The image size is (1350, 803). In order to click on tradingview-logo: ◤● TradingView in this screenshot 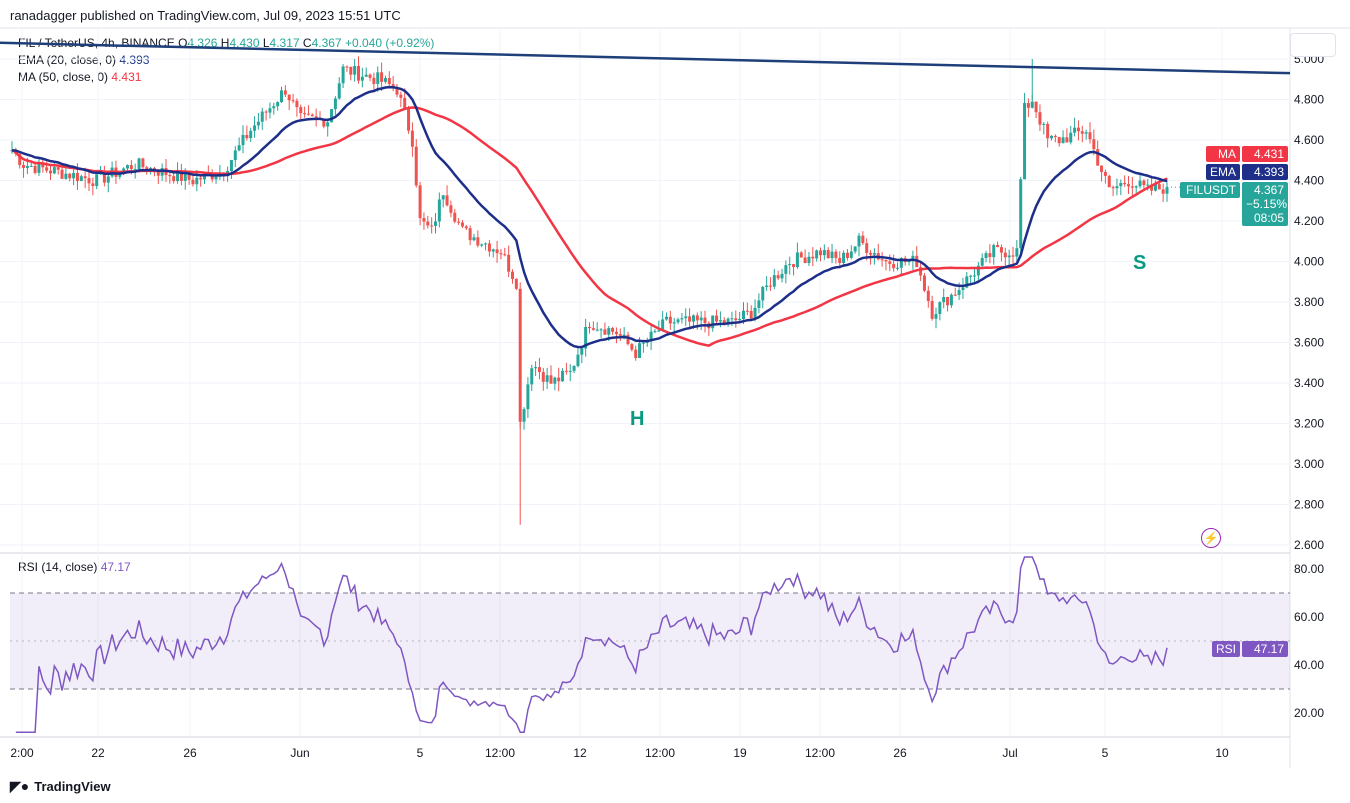, I will do `click(60, 786)`.